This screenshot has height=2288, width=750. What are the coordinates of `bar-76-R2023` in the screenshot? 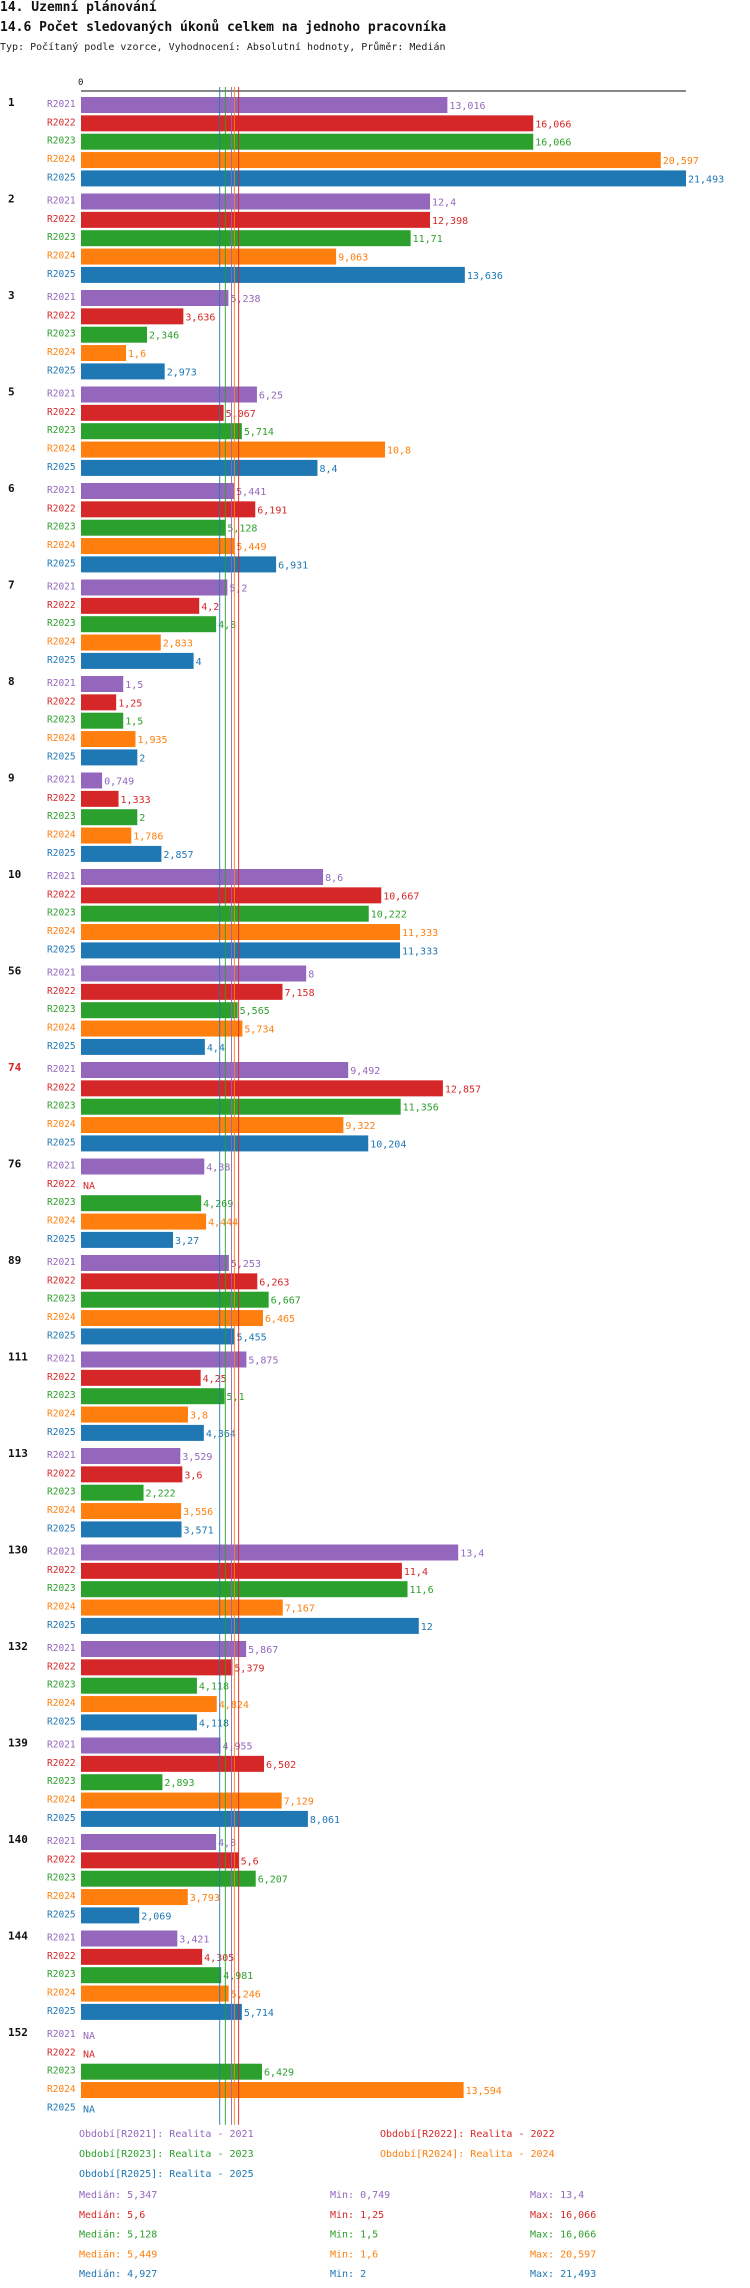 It's located at (141, 1203).